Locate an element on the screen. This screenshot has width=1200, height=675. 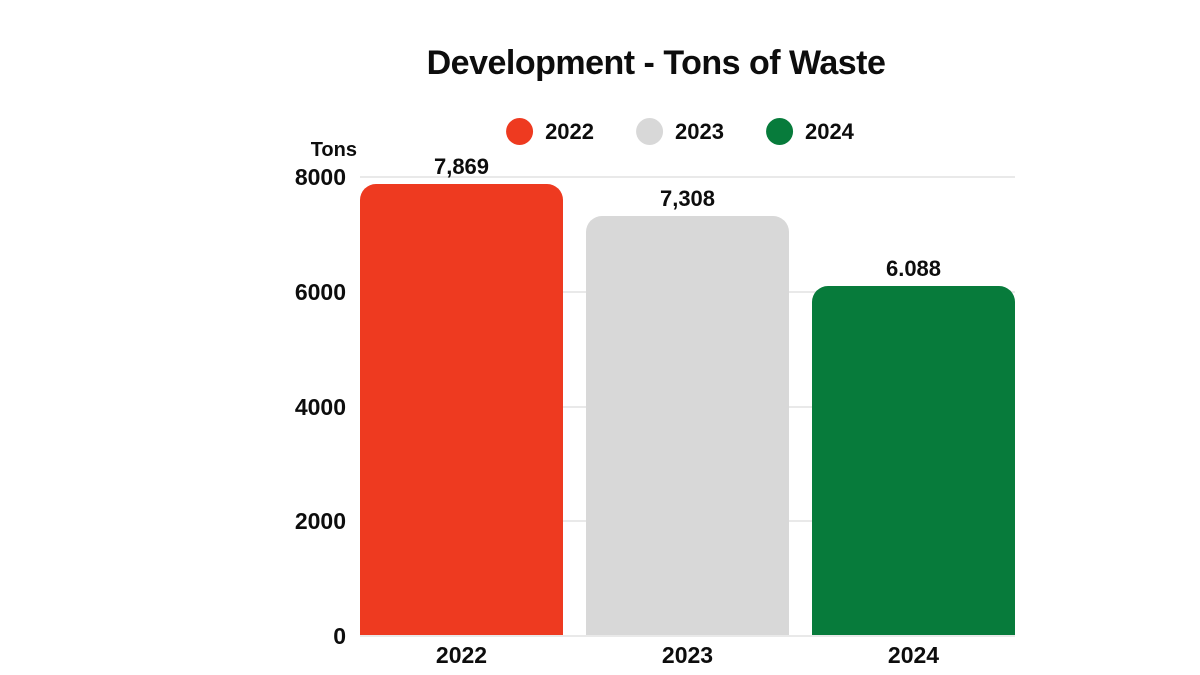
legend-item-2024: 2024 is located at coordinates (809, 131).